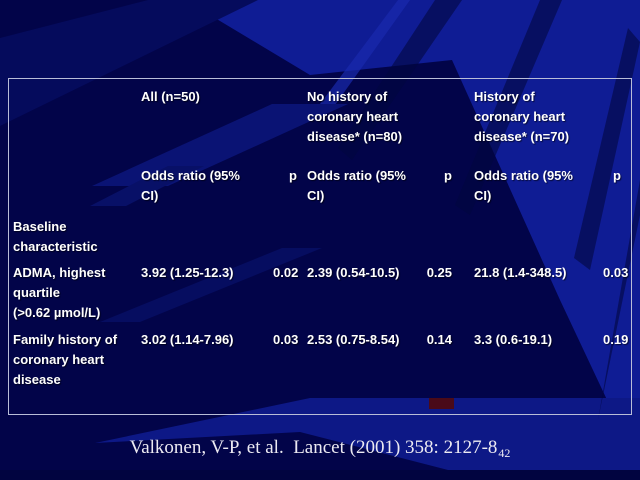 This screenshot has width=640, height=480. What do you see at coordinates (504, 453) in the screenshot?
I see `slide-number: 42` at bounding box center [504, 453].